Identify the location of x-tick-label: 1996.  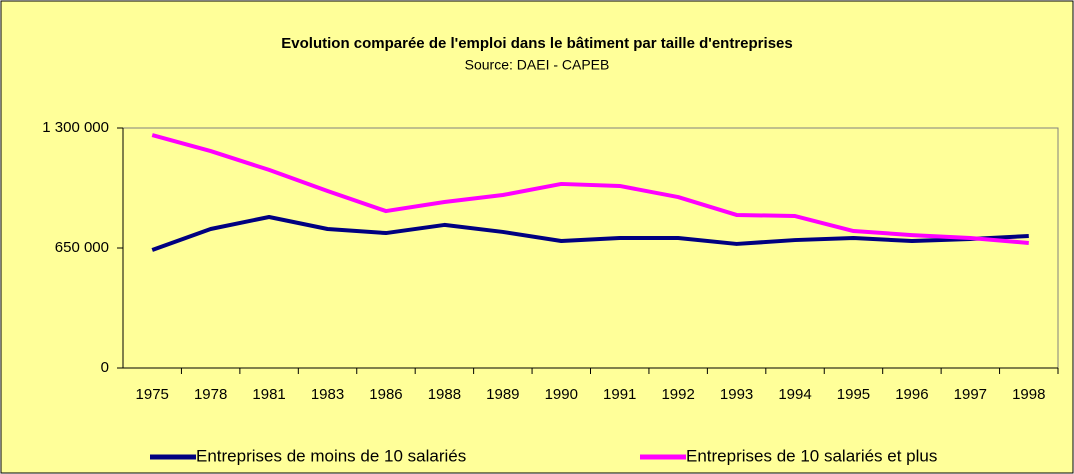
(911, 394).